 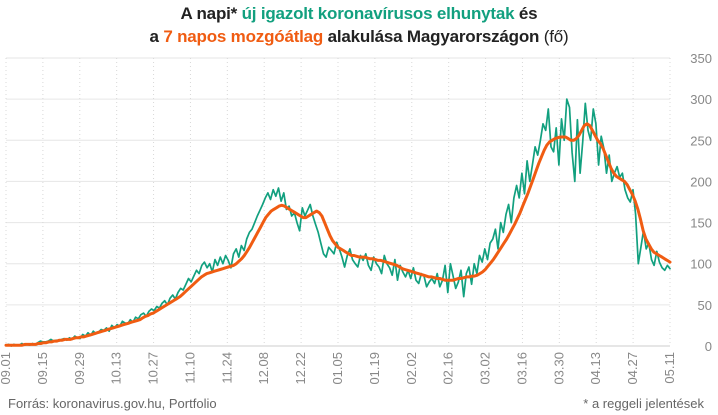 What do you see at coordinates (448, 368) in the screenshot?
I see `x-tick-label: 02.16` at bounding box center [448, 368].